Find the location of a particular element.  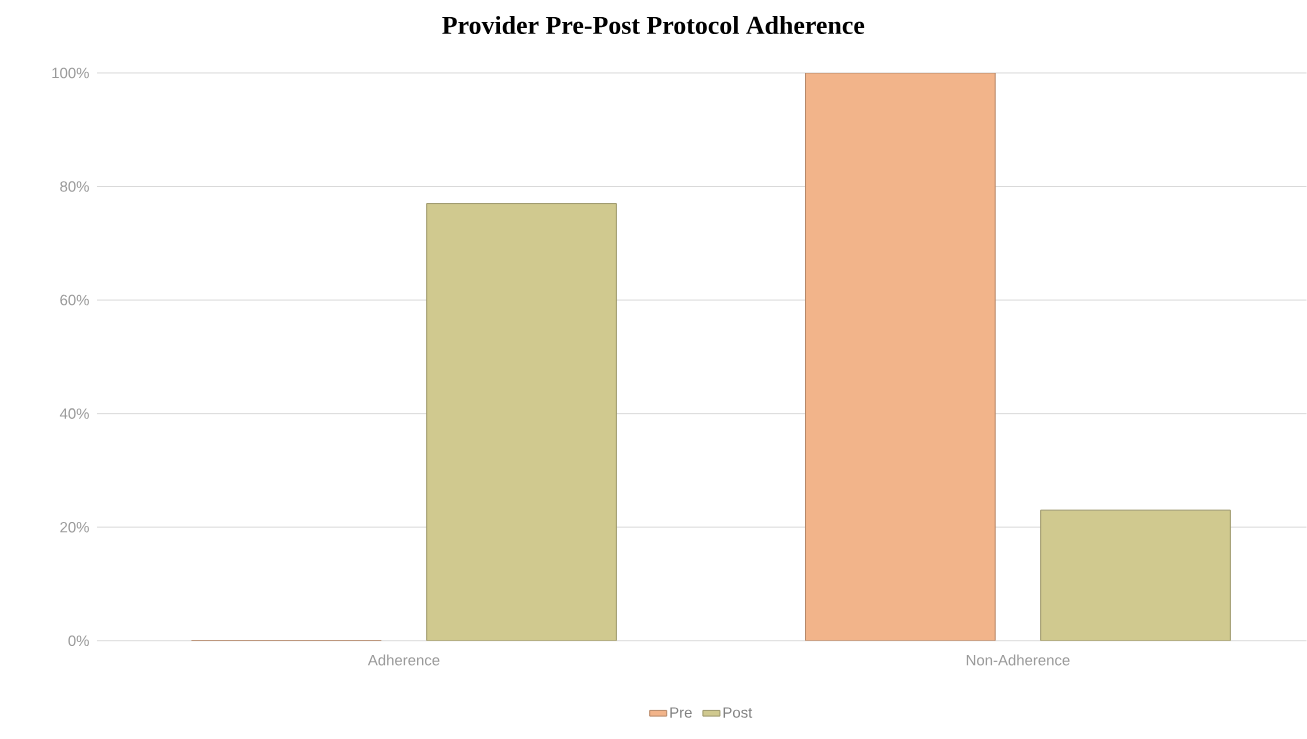

chart-title: Provider Pre-Post Protocol Adherence is located at coordinates (653, 25).